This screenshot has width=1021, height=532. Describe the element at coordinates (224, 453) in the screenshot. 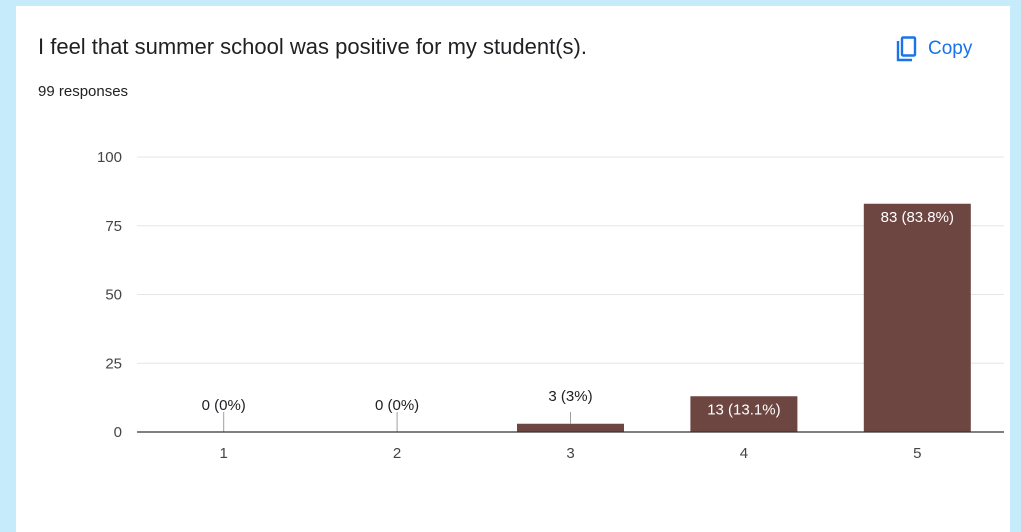

I see `x-tick-label: 1` at that location.